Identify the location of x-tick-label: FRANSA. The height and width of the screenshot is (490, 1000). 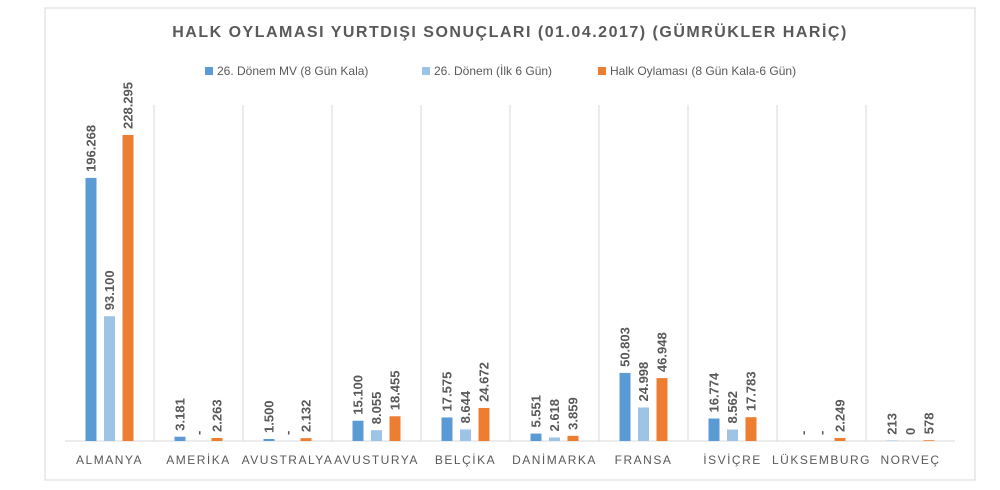
(644, 460).